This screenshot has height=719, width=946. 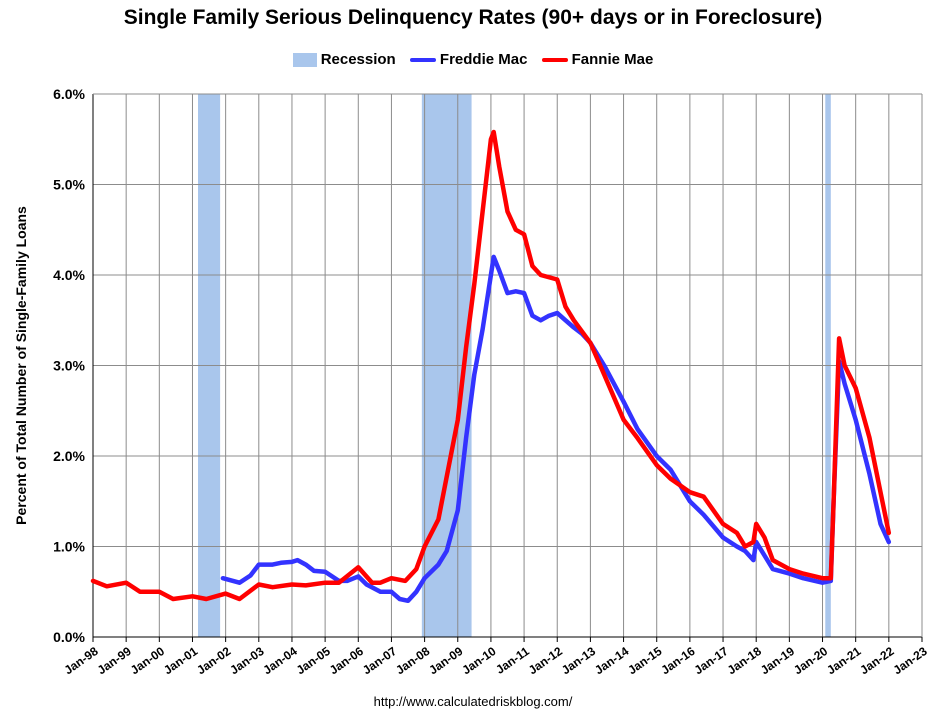 I want to click on y-tick-label: 5.0%, so click(x=69, y=185).